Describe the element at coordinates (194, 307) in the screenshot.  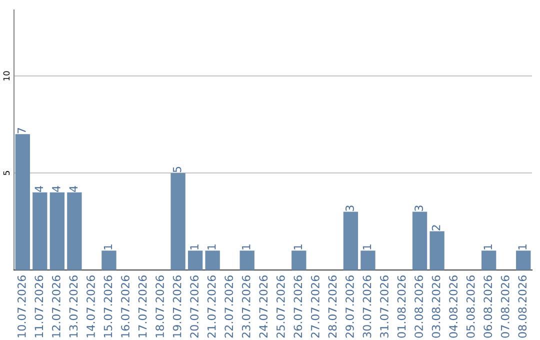
I see `x-tick-label: 20.07.2026` at that location.